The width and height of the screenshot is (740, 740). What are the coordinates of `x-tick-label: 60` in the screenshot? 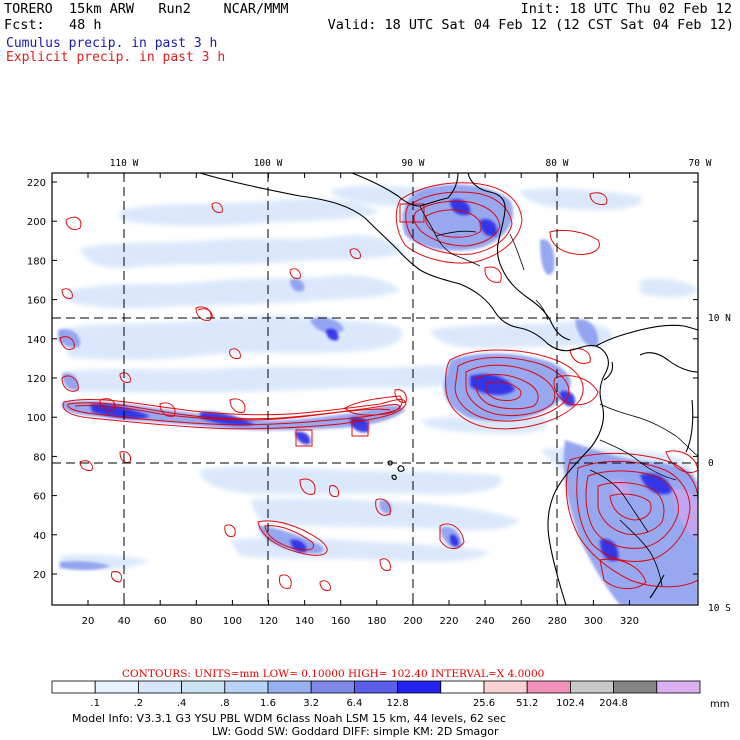 It's located at (160, 621).